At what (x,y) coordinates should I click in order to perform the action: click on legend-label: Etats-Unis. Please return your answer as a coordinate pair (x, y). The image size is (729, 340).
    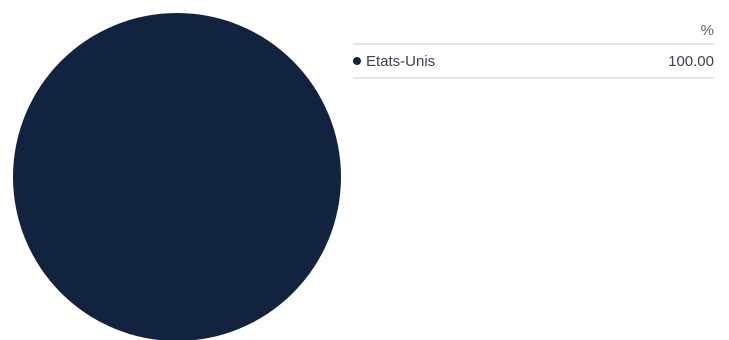
    Looking at the image, I should click on (401, 61).